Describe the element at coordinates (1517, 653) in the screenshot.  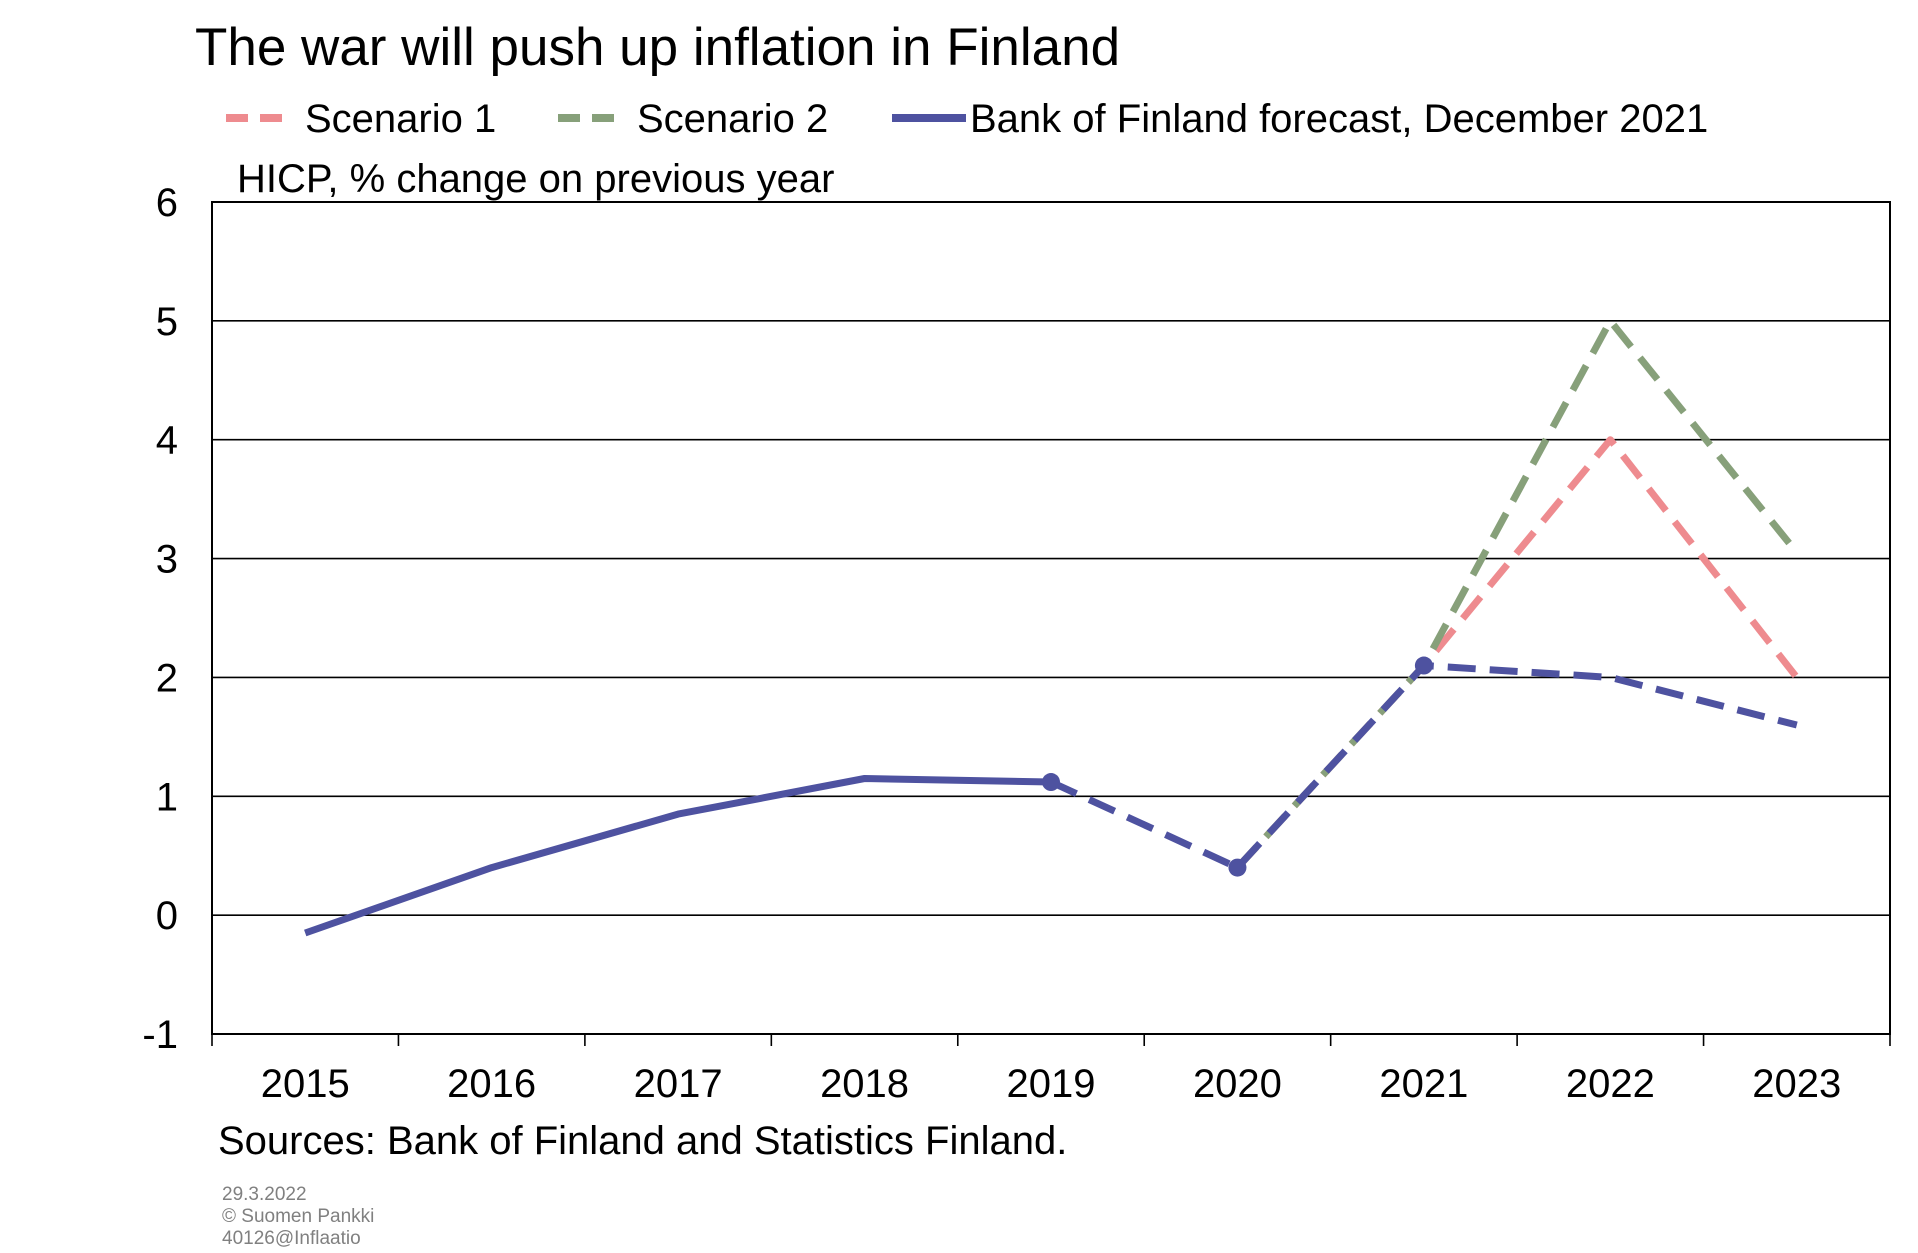
I see `series-scenario-1-line` at that location.